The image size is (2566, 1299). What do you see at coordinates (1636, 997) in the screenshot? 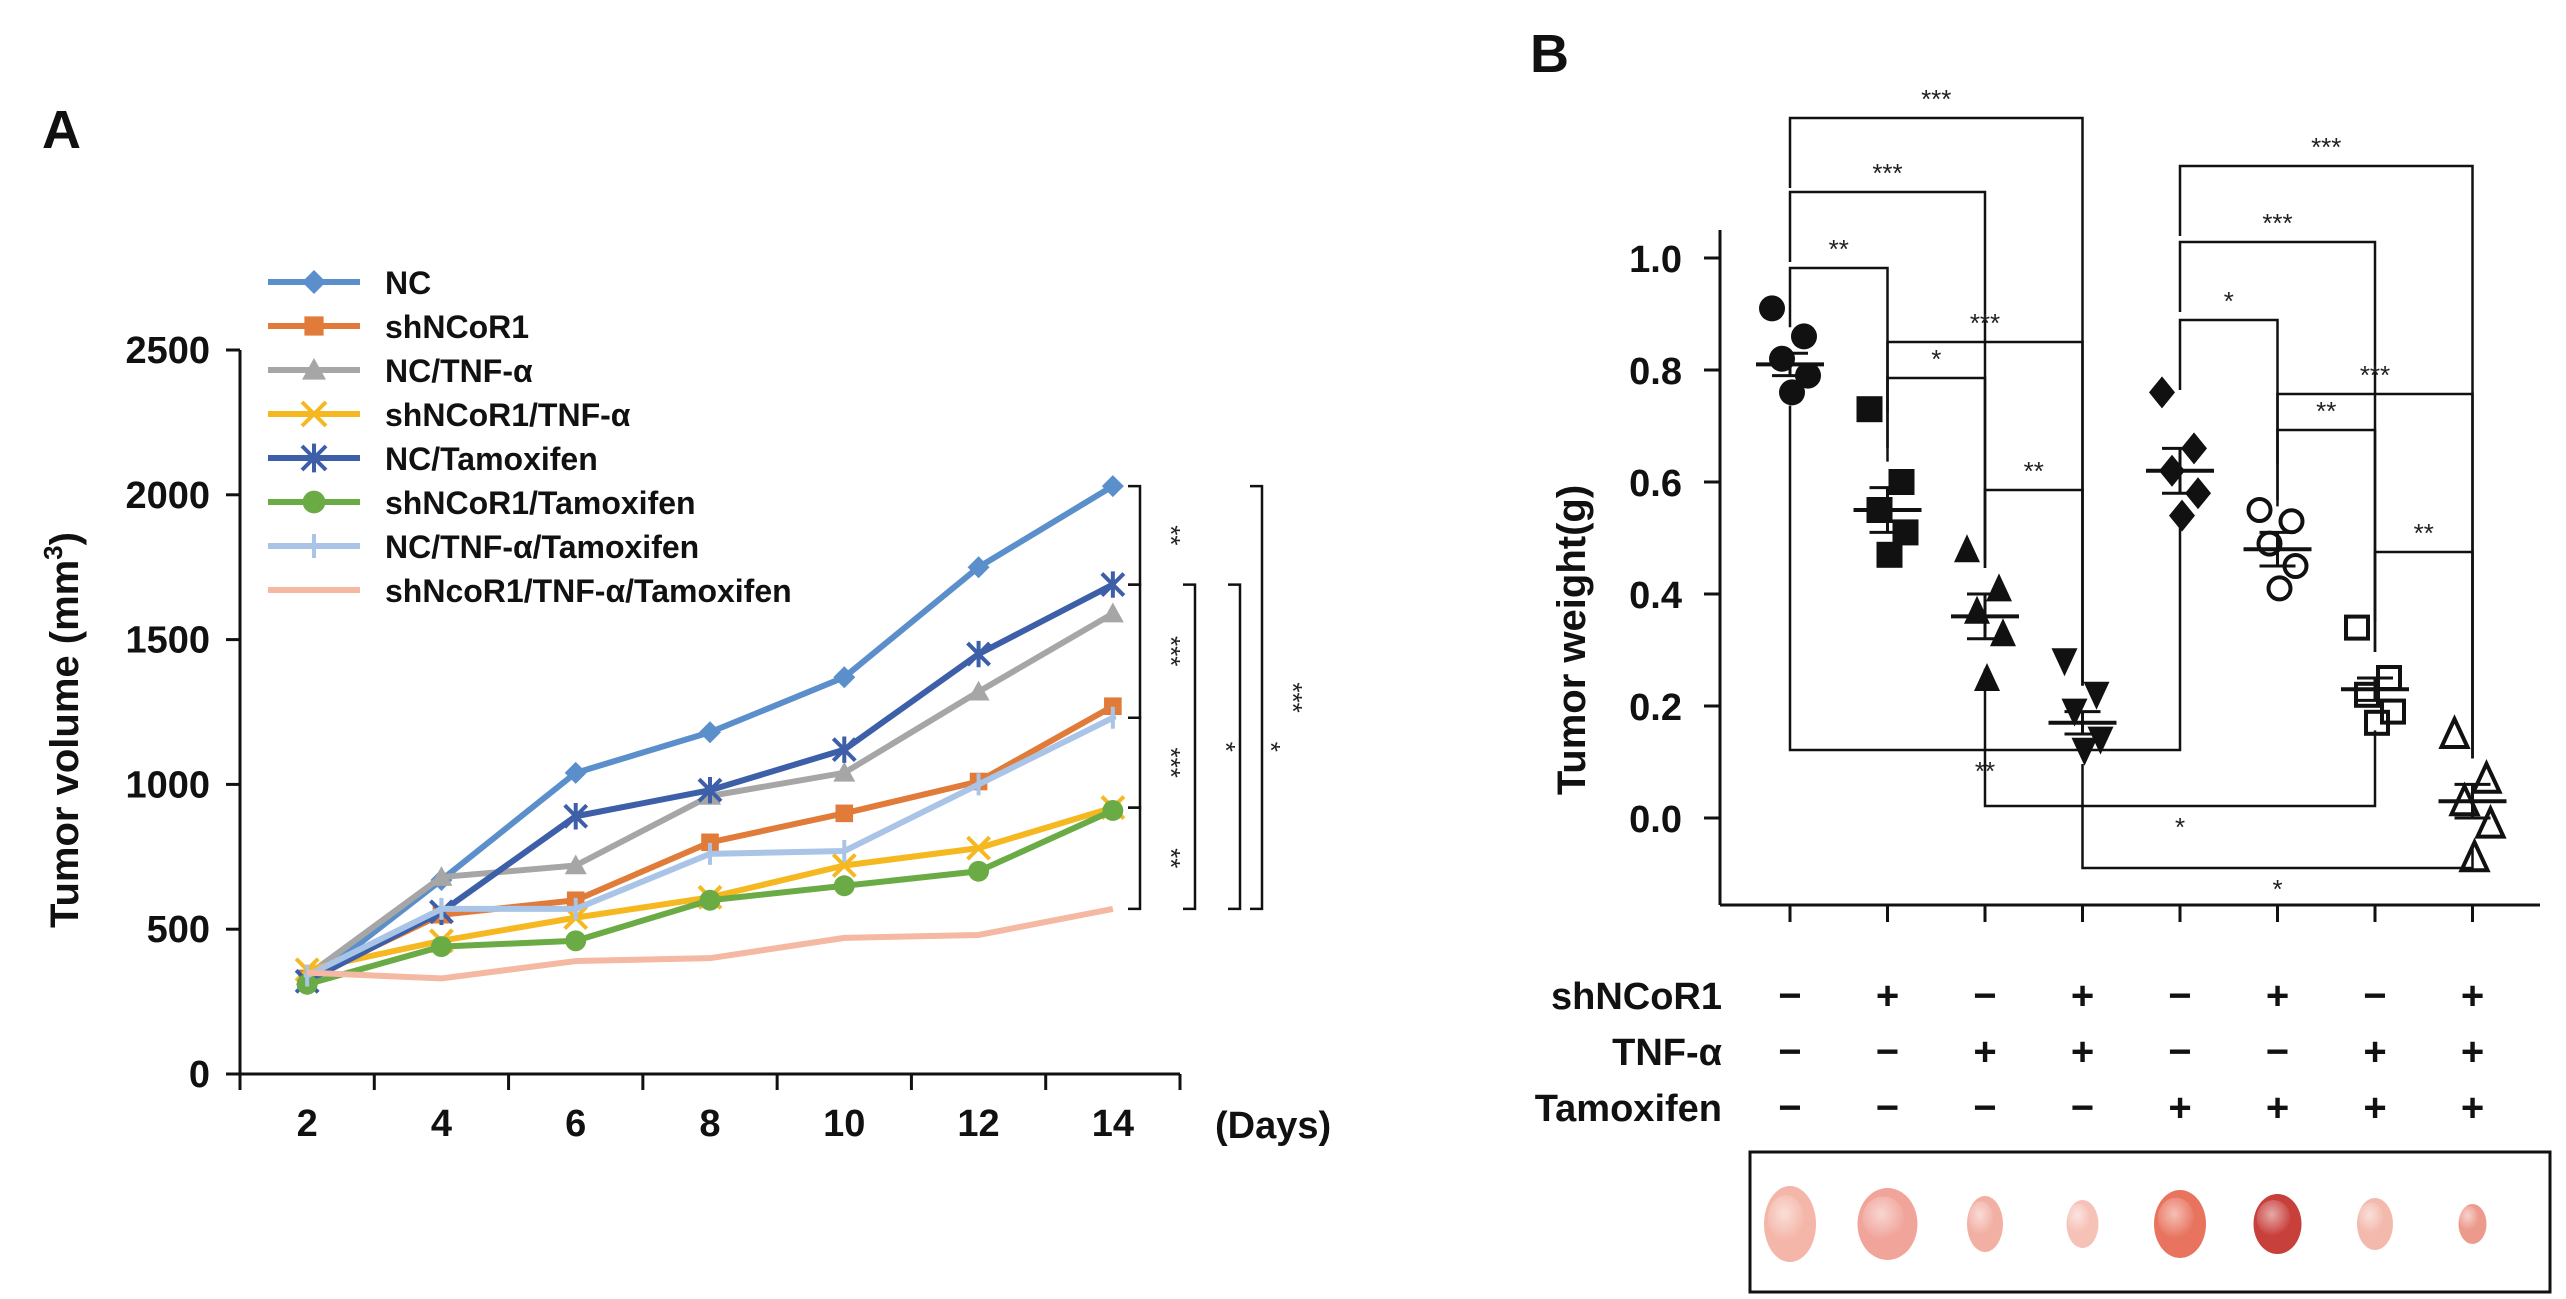
I see `treatment-label: shNCoR1` at bounding box center [1636, 997].